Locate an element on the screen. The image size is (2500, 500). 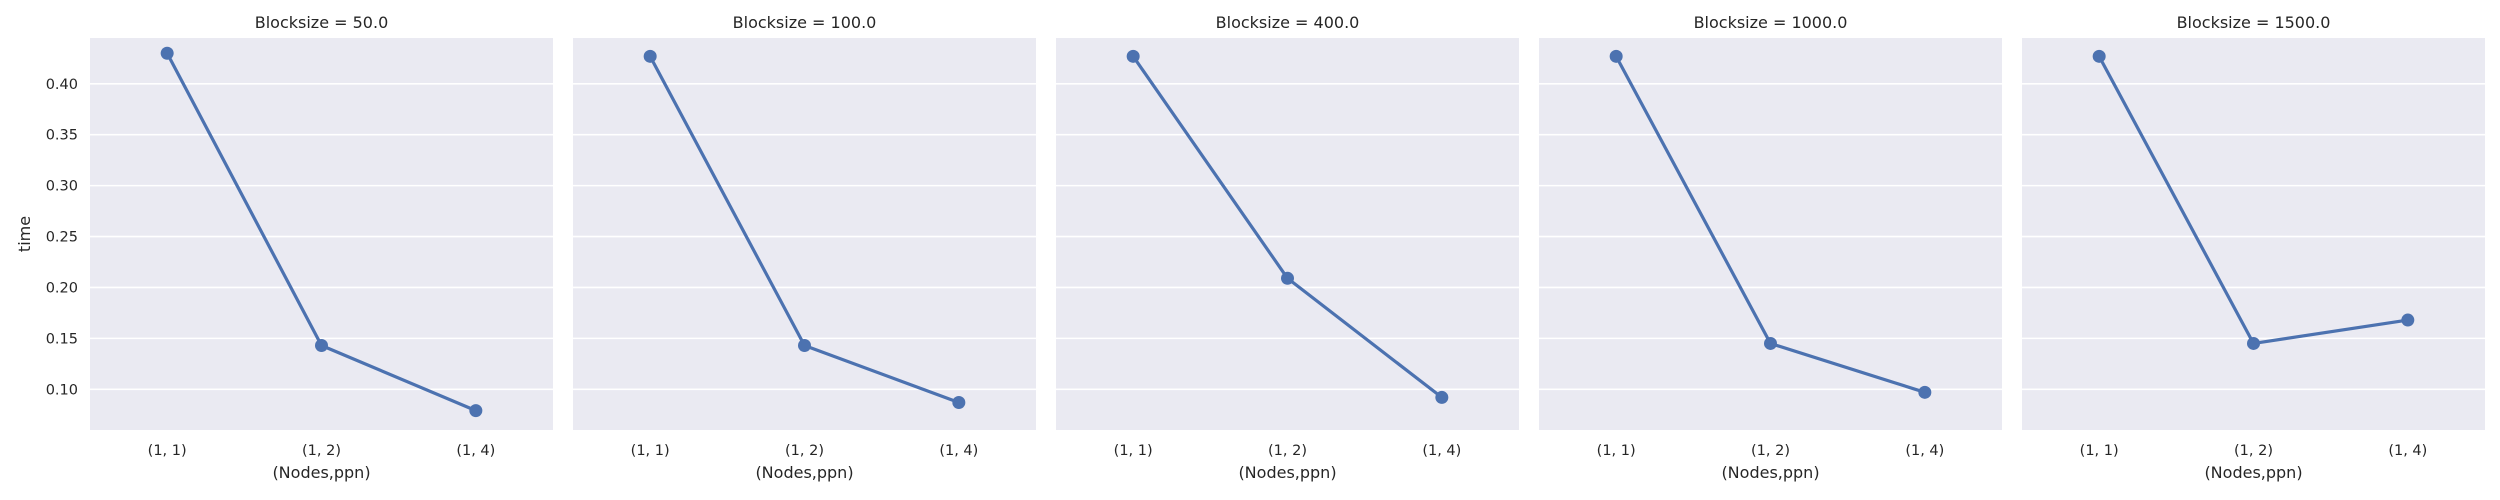
panel-title: Blocksize = 1500.0 is located at coordinates (2254, 22).